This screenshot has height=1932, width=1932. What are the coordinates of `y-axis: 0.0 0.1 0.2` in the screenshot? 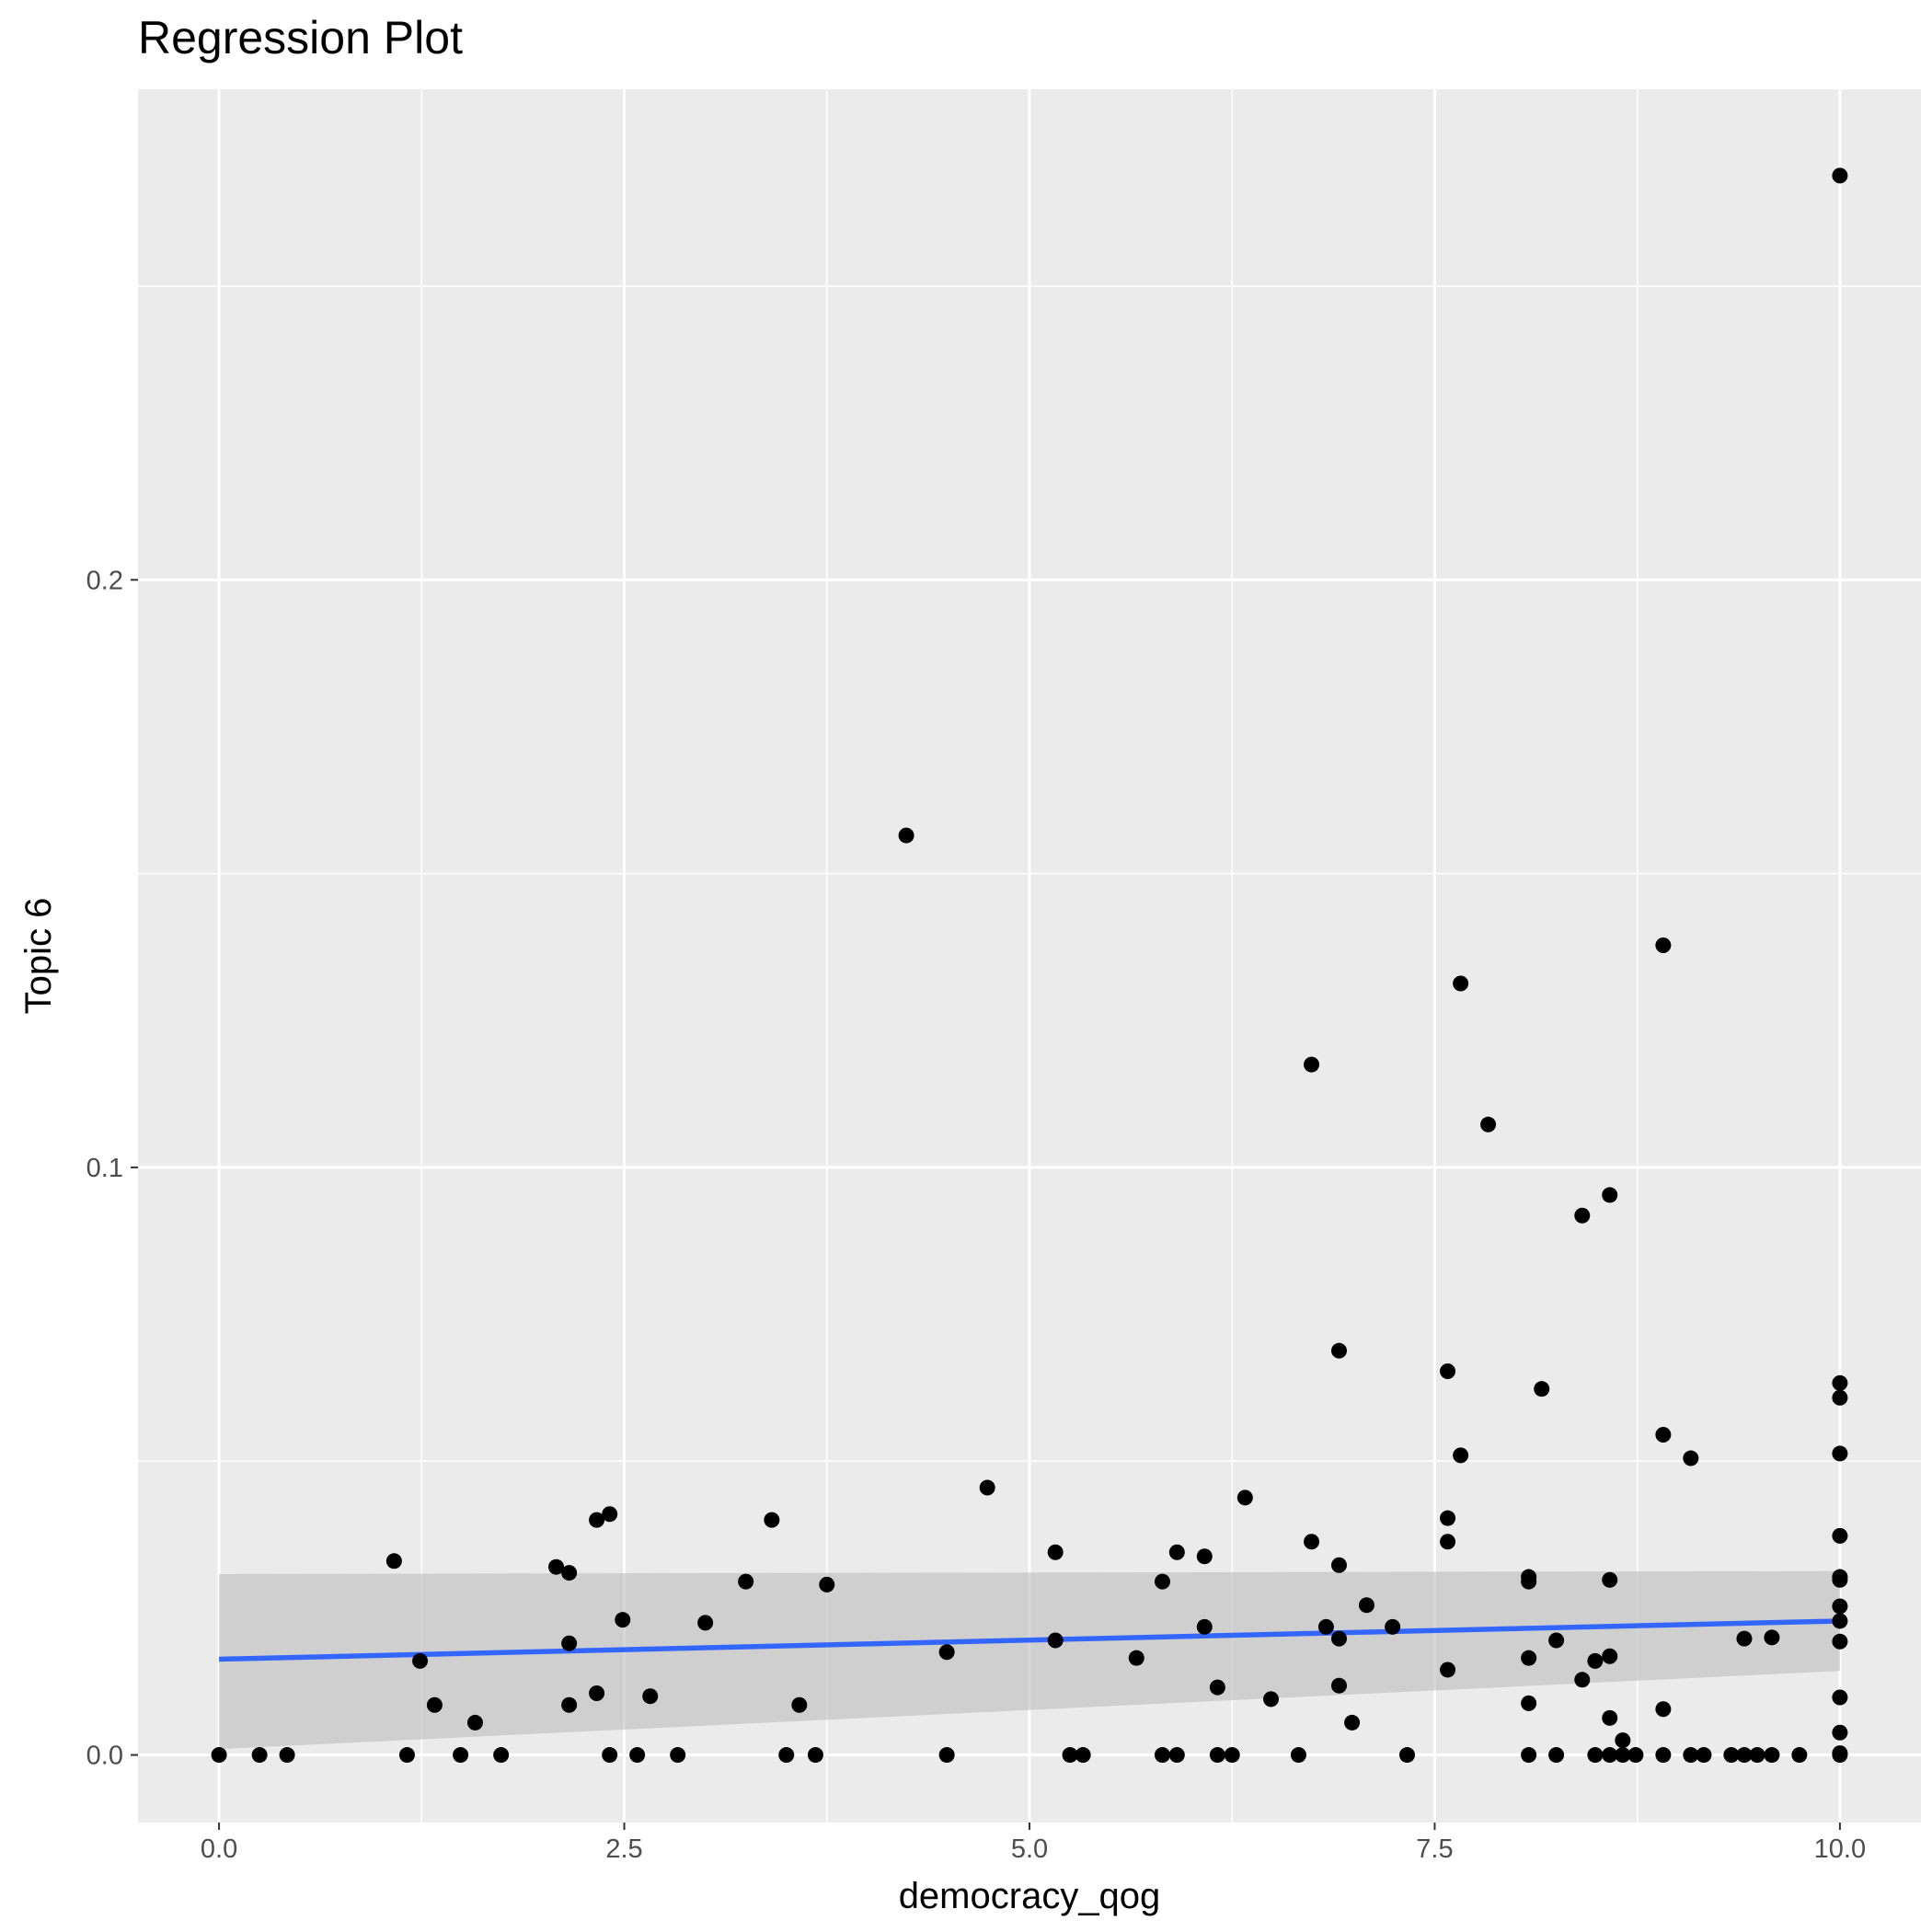 It's located at (112, 1168).